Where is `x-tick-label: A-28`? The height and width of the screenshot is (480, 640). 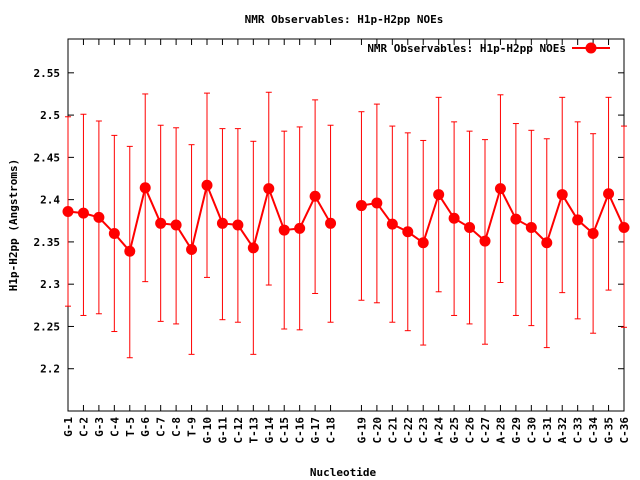 x-tick-label: A-28 is located at coordinates (500, 430).